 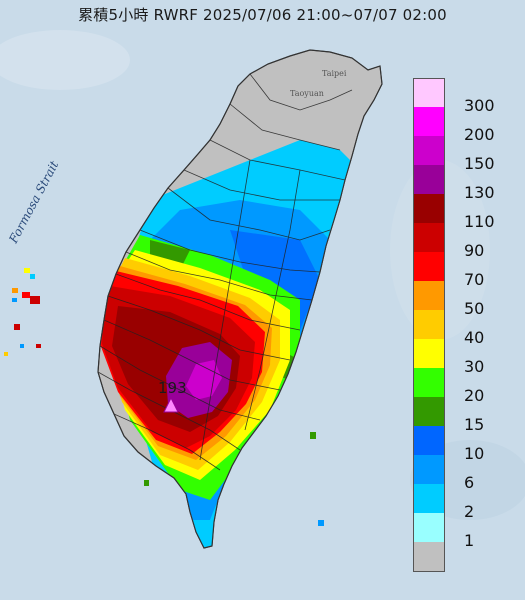 I want to click on legend-row: 130, so click(x=468, y=183).